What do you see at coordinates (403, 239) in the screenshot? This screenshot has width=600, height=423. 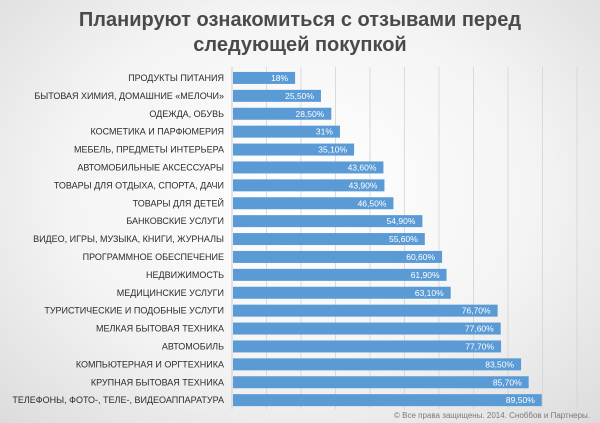 I see `bar-value-label: 55,60%` at bounding box center [403, 239].